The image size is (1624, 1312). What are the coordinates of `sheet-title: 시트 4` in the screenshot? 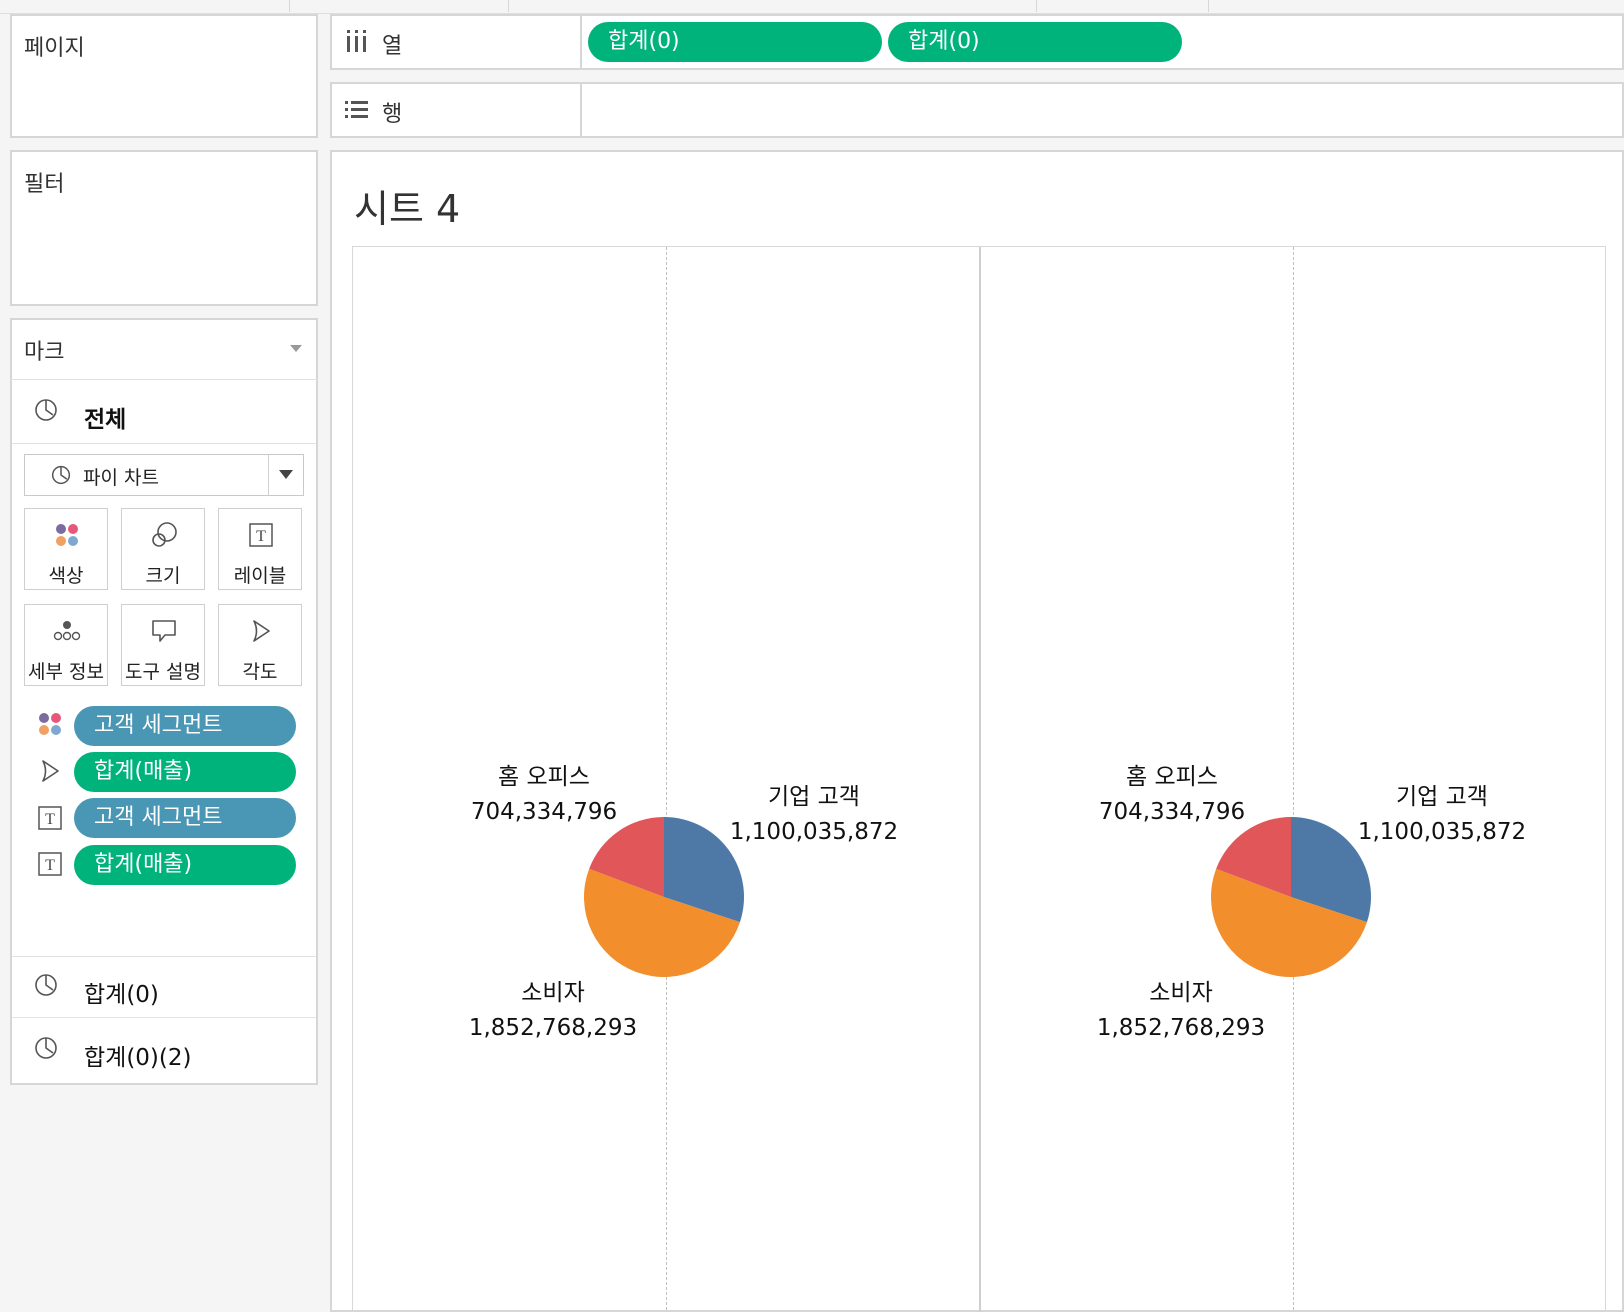 It's located at (407, 209).